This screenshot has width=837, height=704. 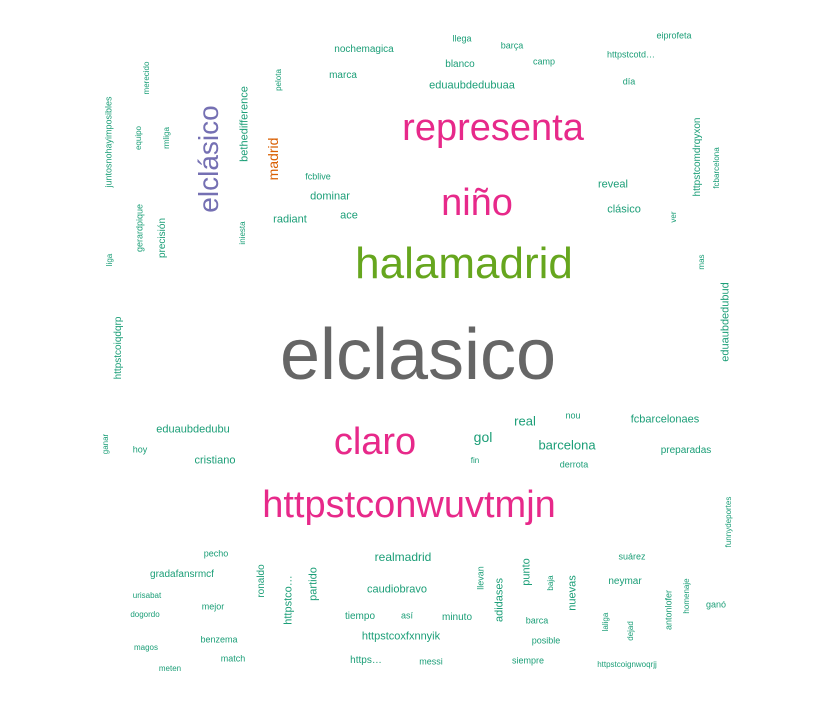 What do you see at coordinates (512, 45) in the screenshot?
I see `word-barca-cedilla: barça` at bounding box center [512, 45].